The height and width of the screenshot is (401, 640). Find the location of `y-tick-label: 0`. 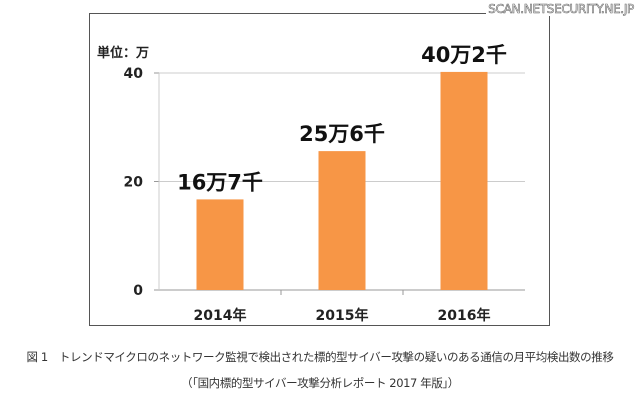

y-tick-label: 0 is located at coordinates (138, 291).